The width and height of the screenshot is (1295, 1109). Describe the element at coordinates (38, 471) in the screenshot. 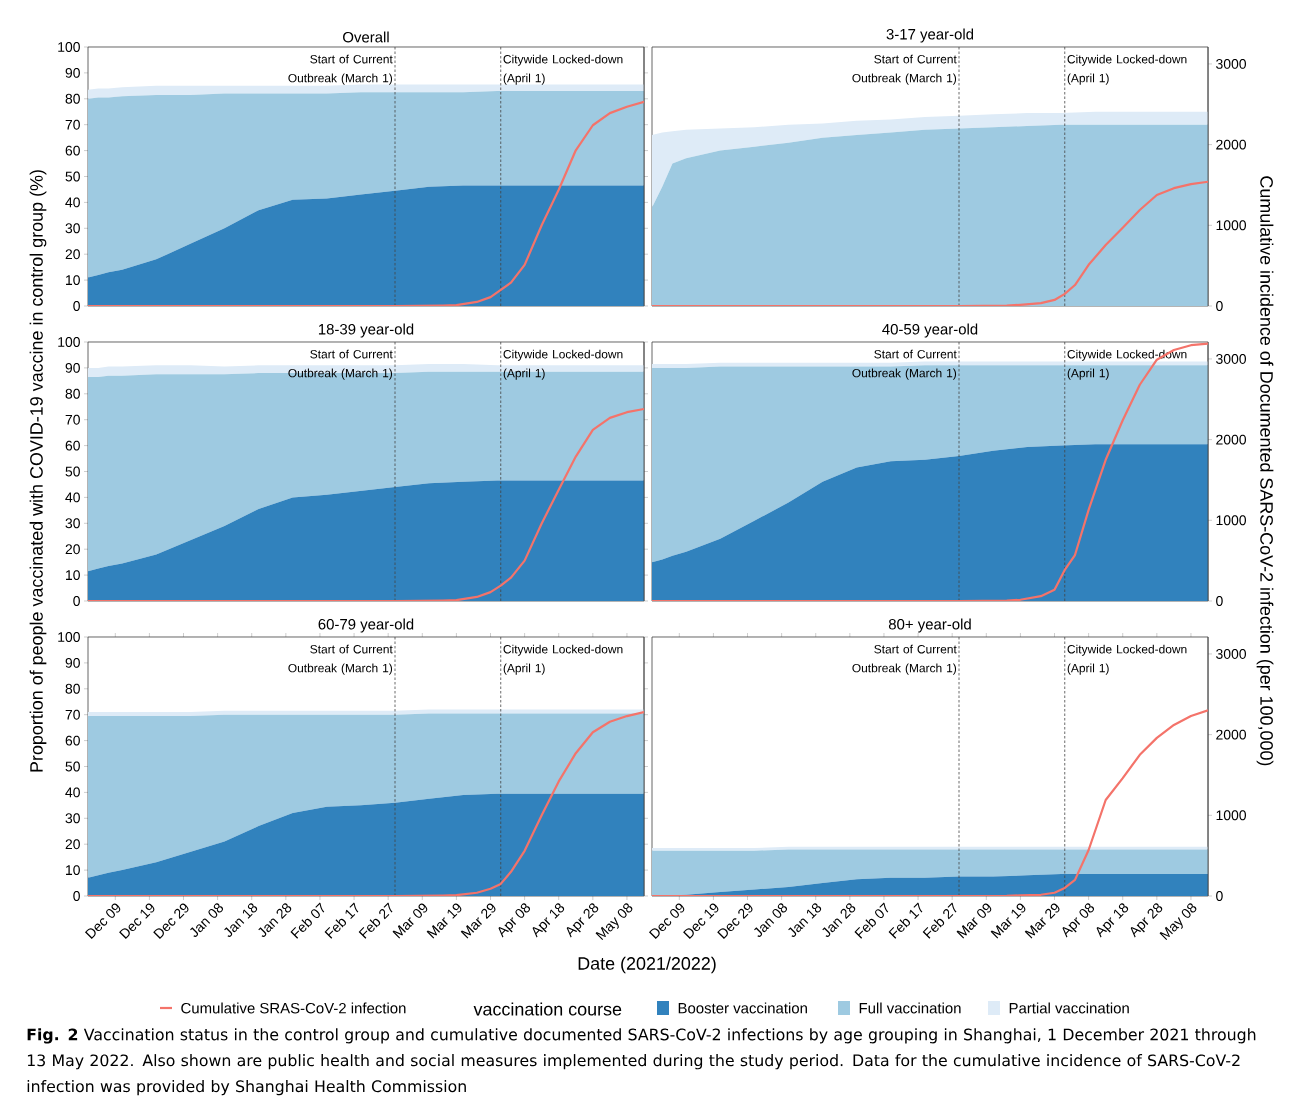

I see `y-axis-title: Proportion of people vaccinated with COVID-19 vaccine in control group (%)` at that location.